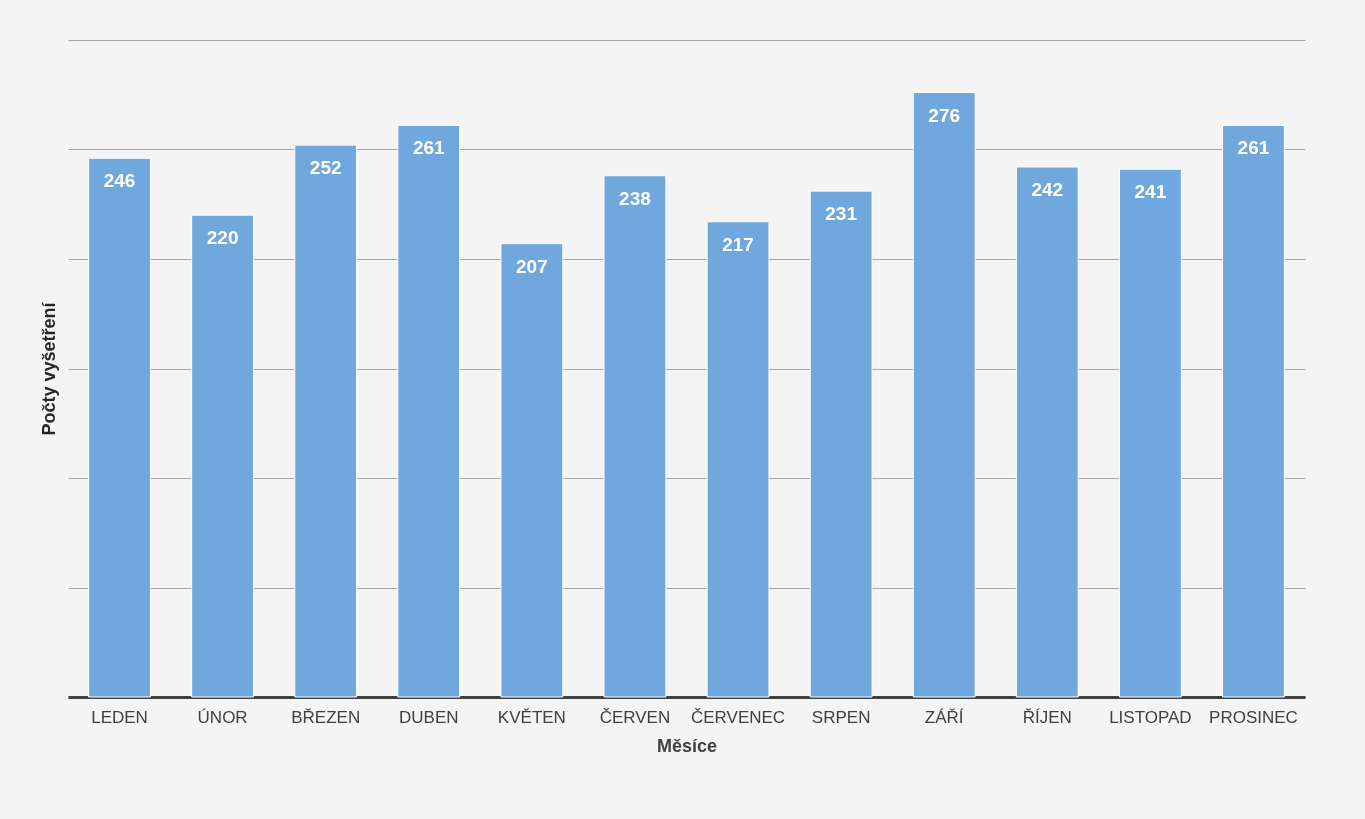 This screenshot has width=1365, height=819. Describe the element at coordinates (325, 168) in the screenshot. I see `data-label: 252` at that location.